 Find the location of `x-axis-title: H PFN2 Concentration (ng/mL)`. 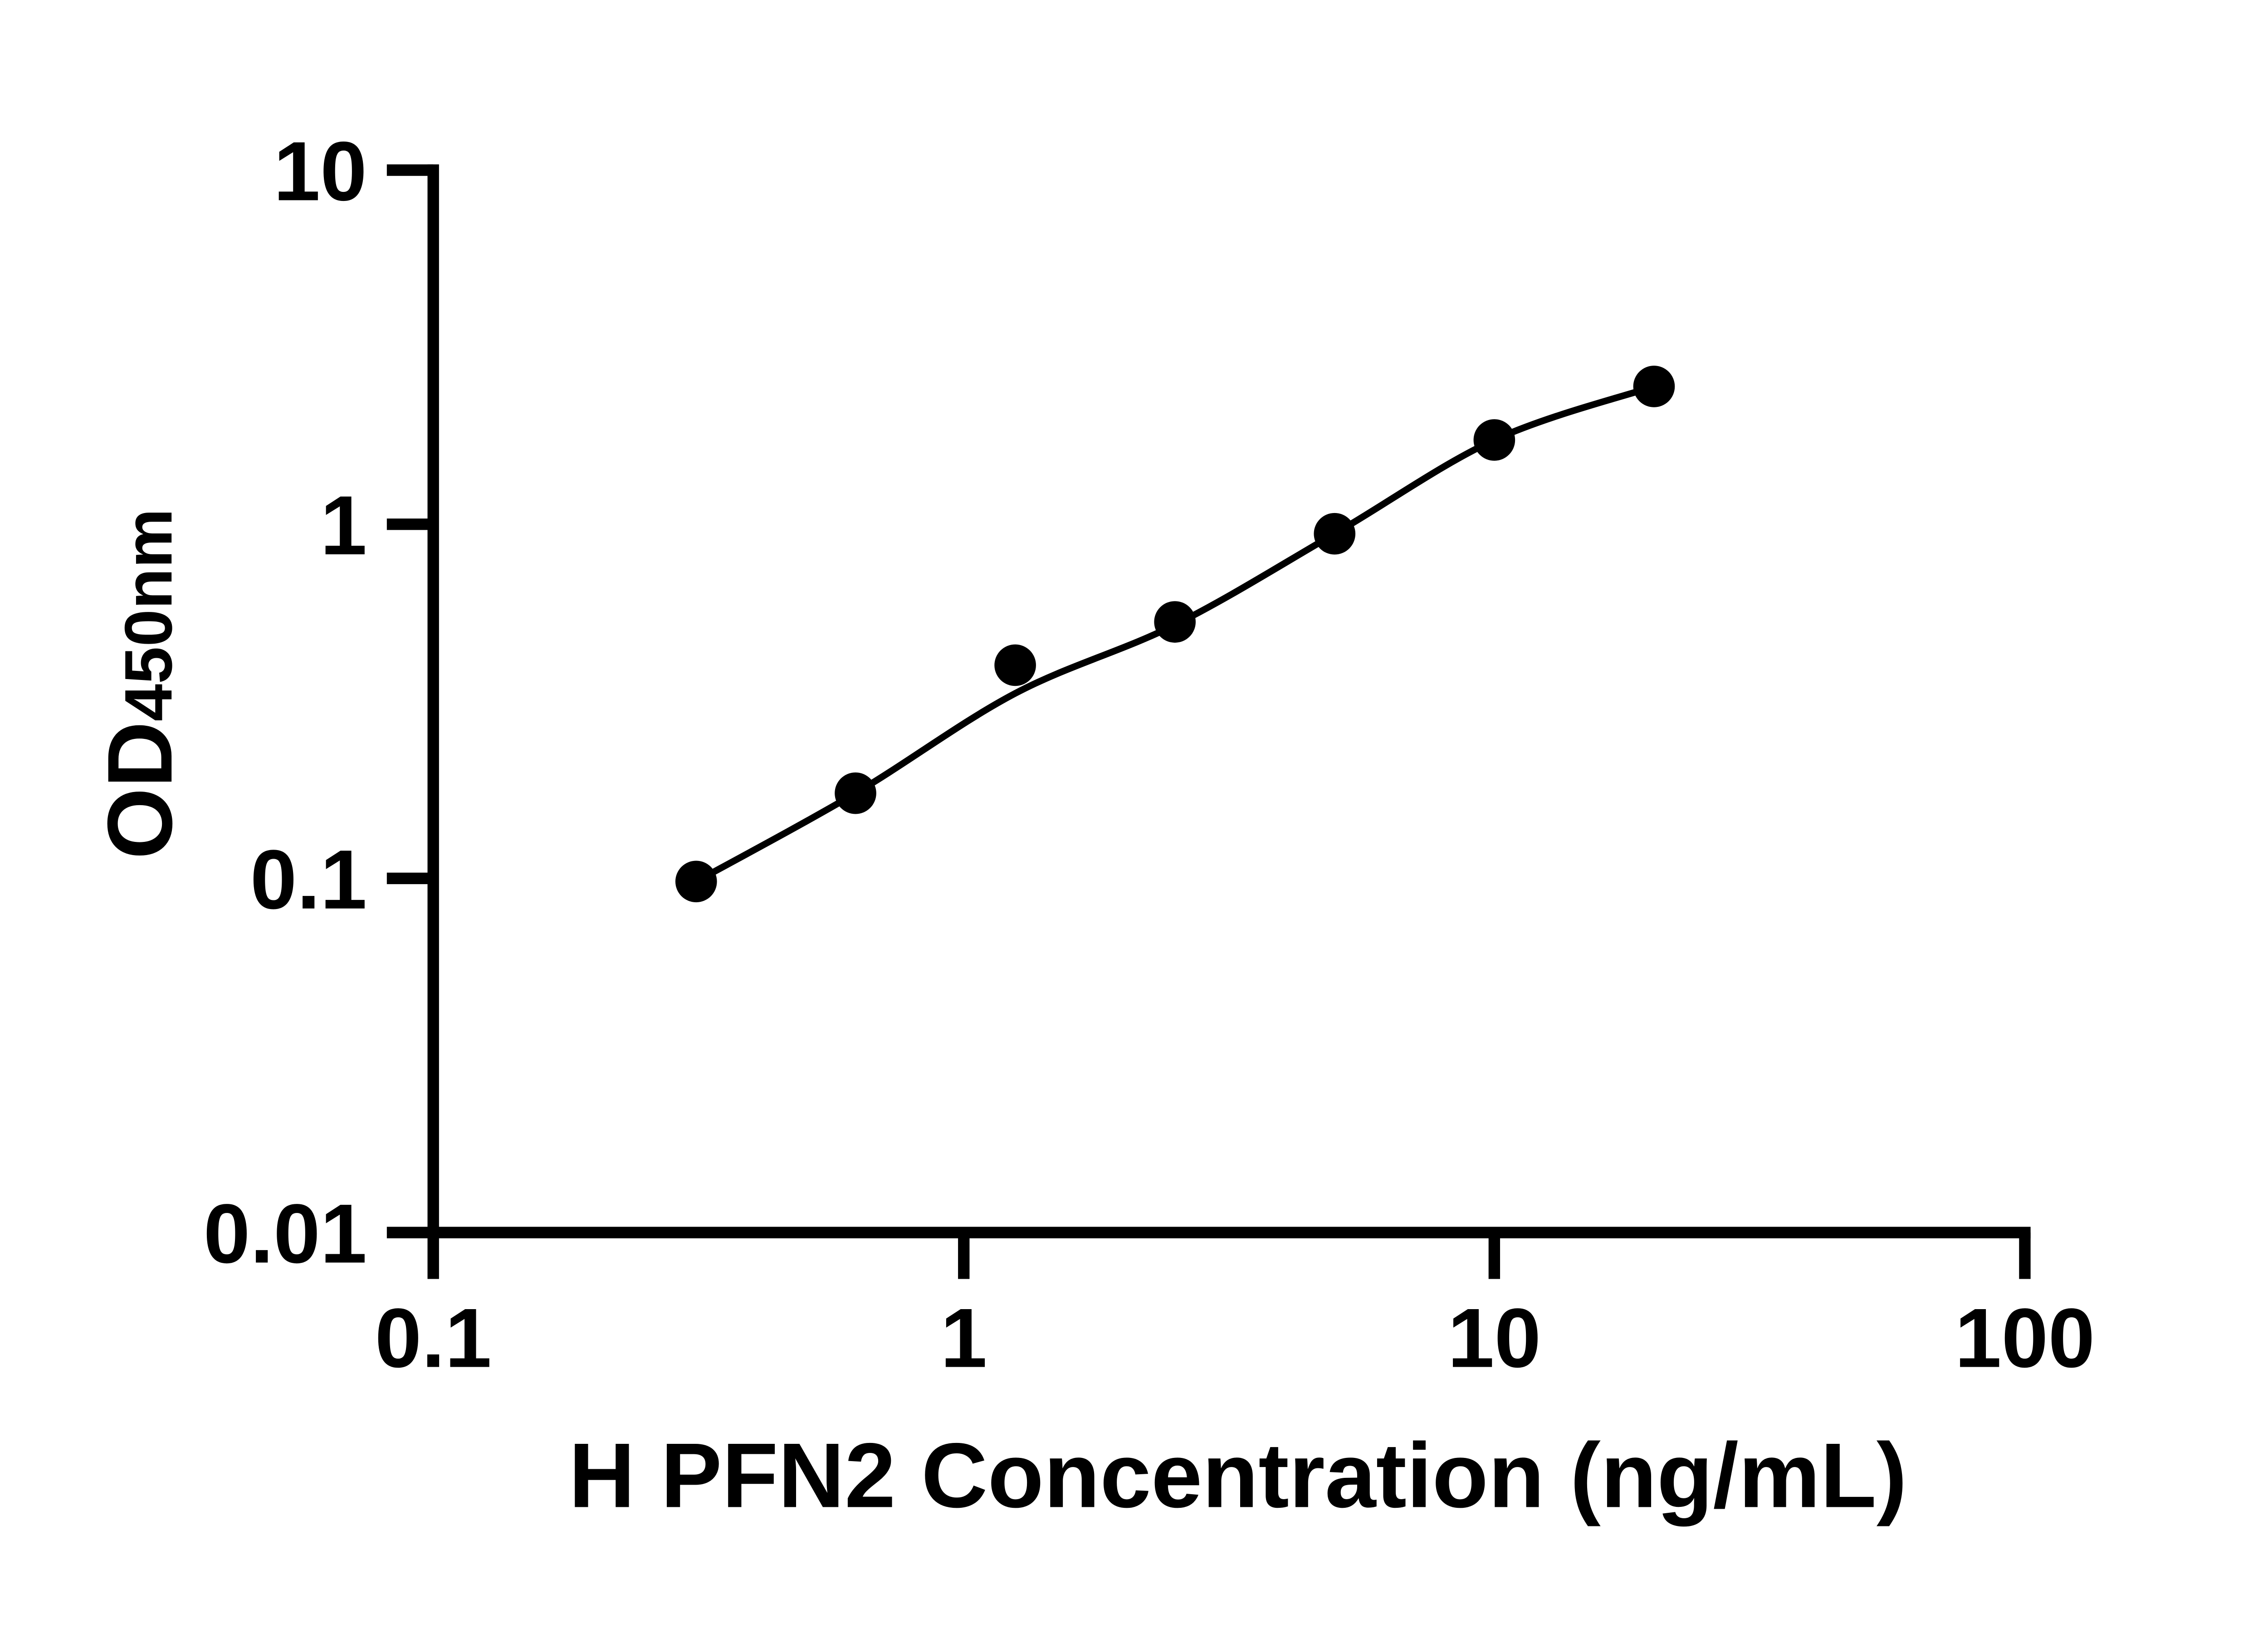

x-axis-title: H PFN2 Concentration (ng/mL) is located at coordinates (1238, 1474).